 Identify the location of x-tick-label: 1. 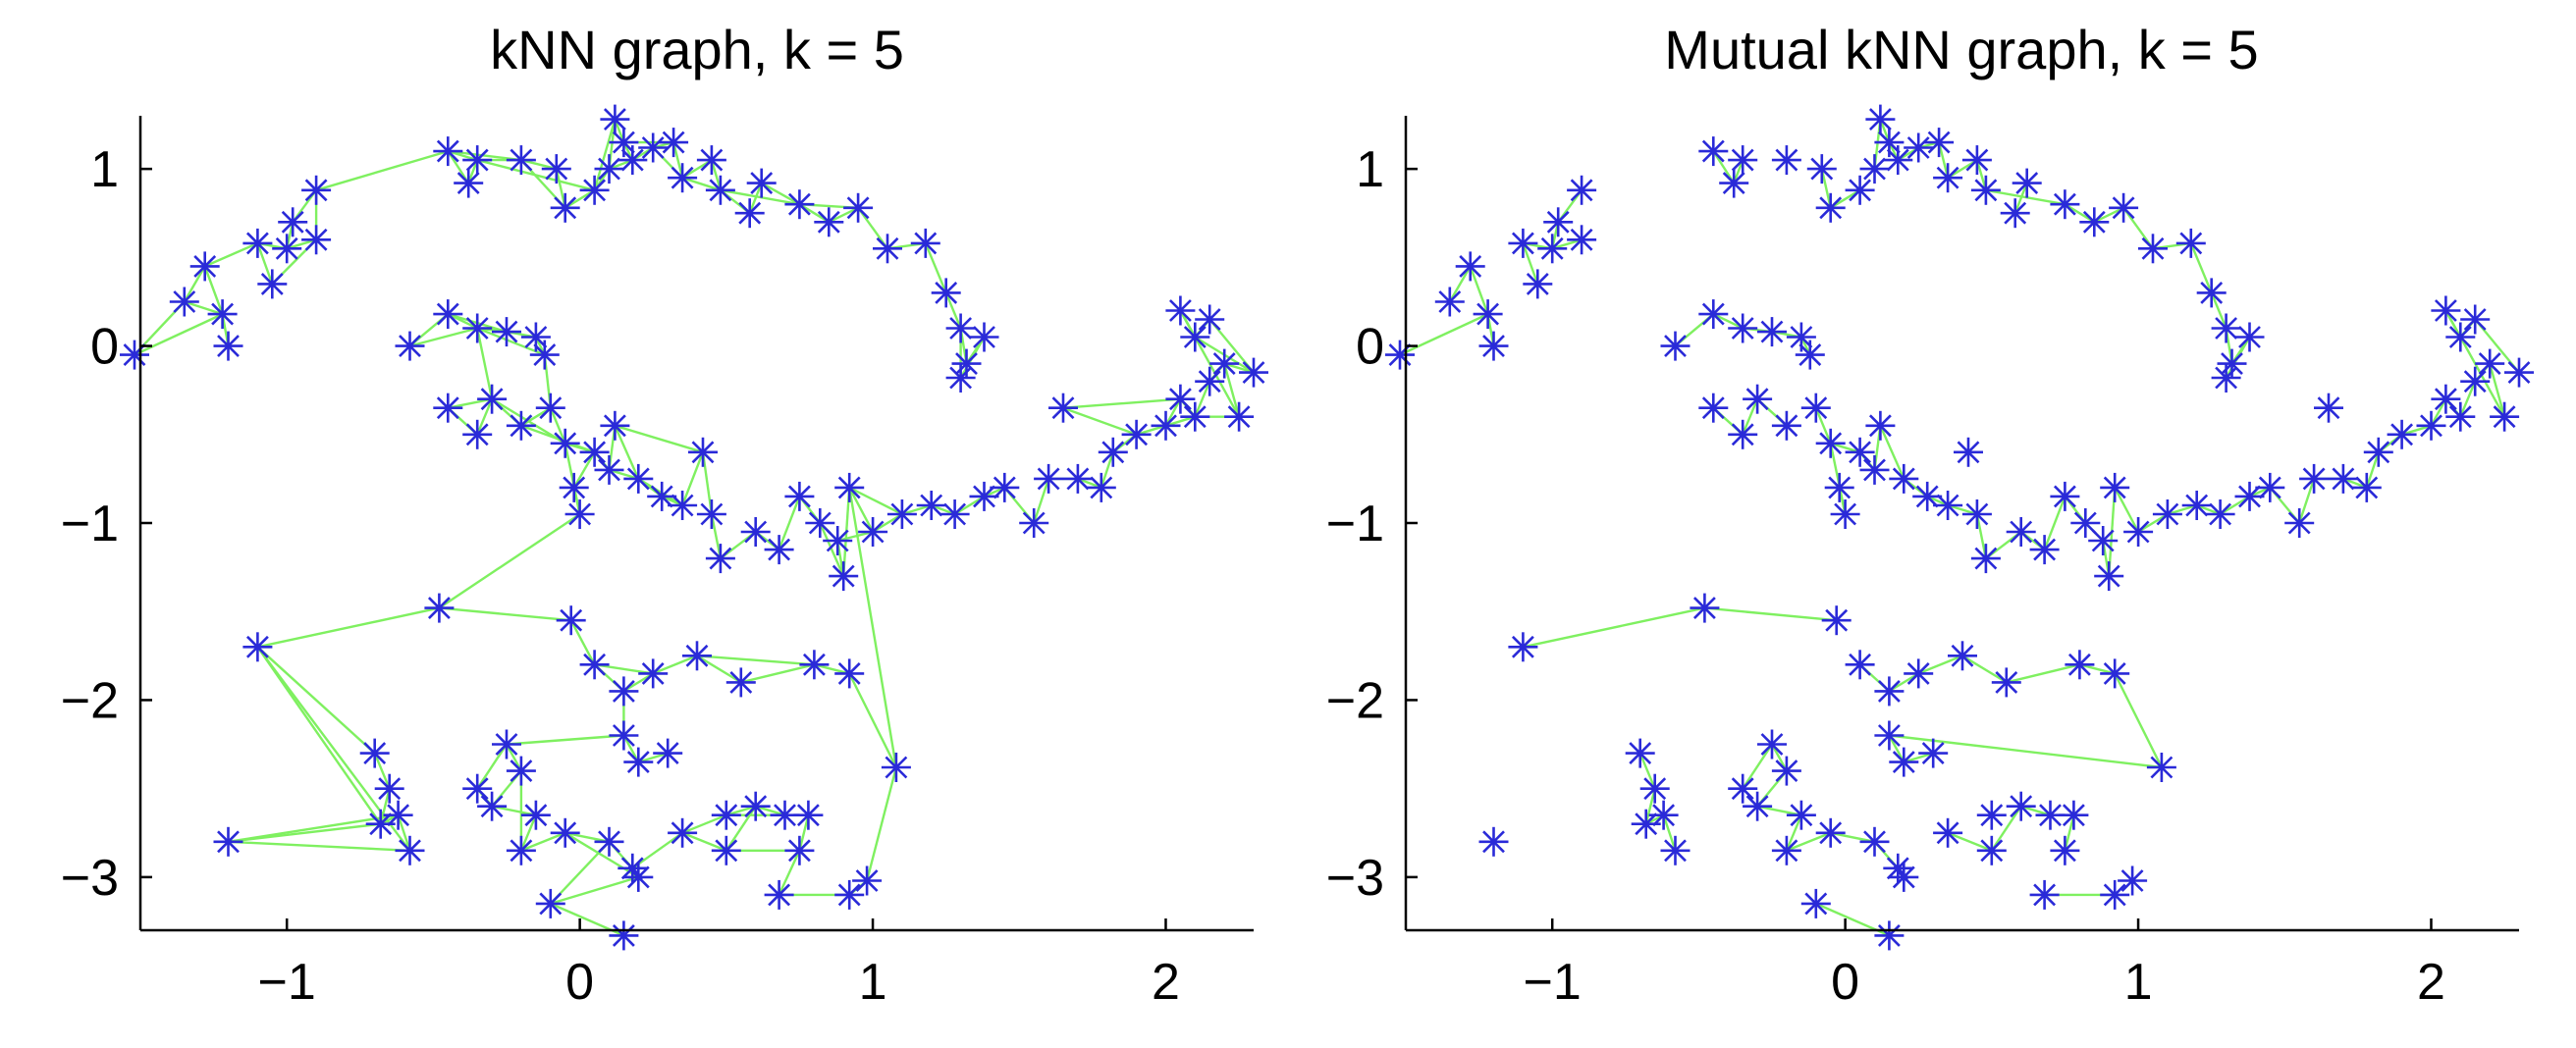
(873, 982).